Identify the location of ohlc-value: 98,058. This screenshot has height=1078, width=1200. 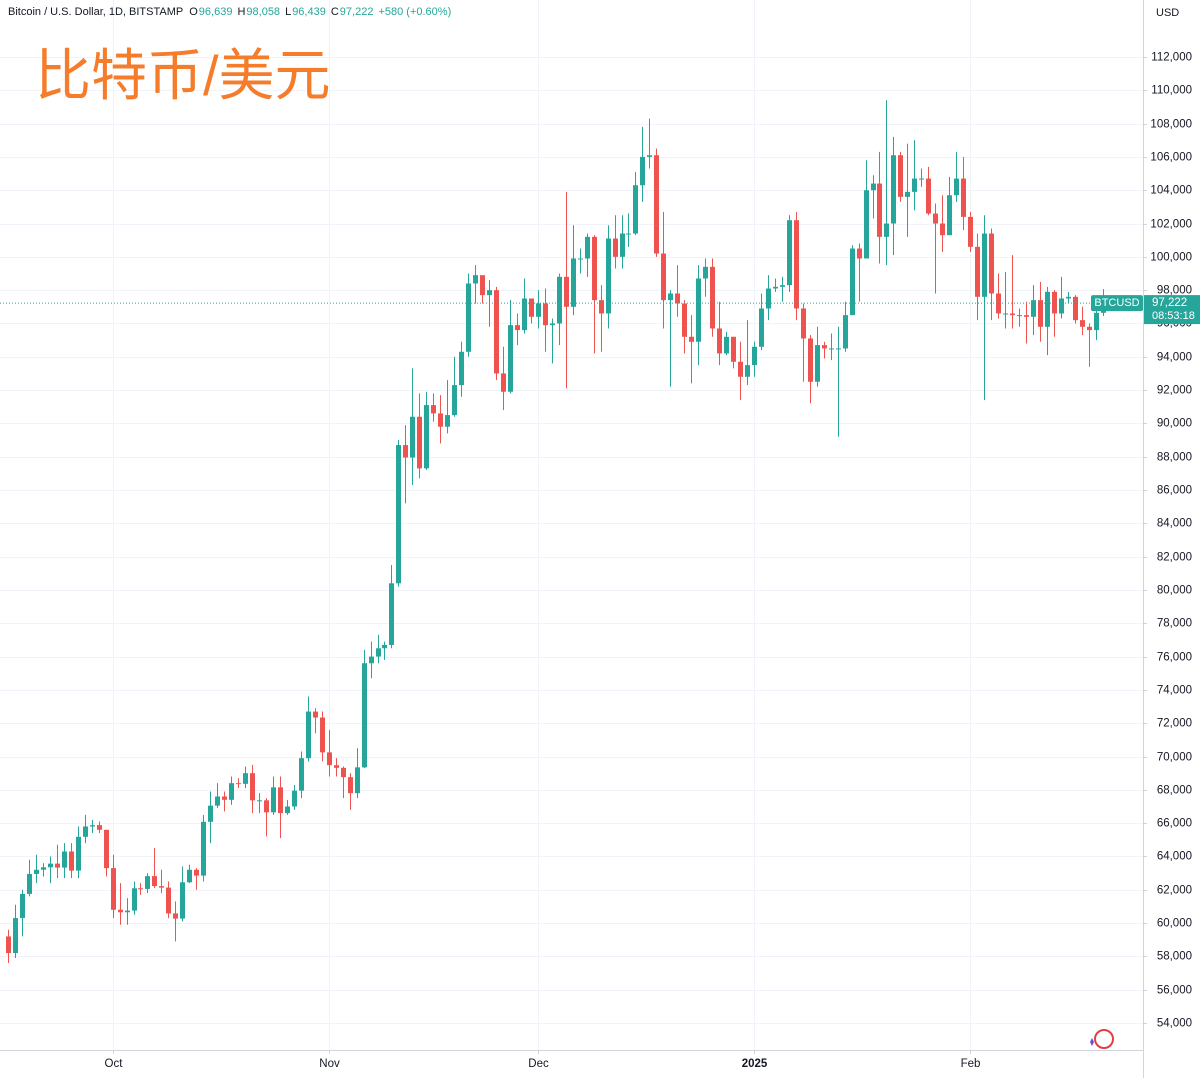
(263, 12).